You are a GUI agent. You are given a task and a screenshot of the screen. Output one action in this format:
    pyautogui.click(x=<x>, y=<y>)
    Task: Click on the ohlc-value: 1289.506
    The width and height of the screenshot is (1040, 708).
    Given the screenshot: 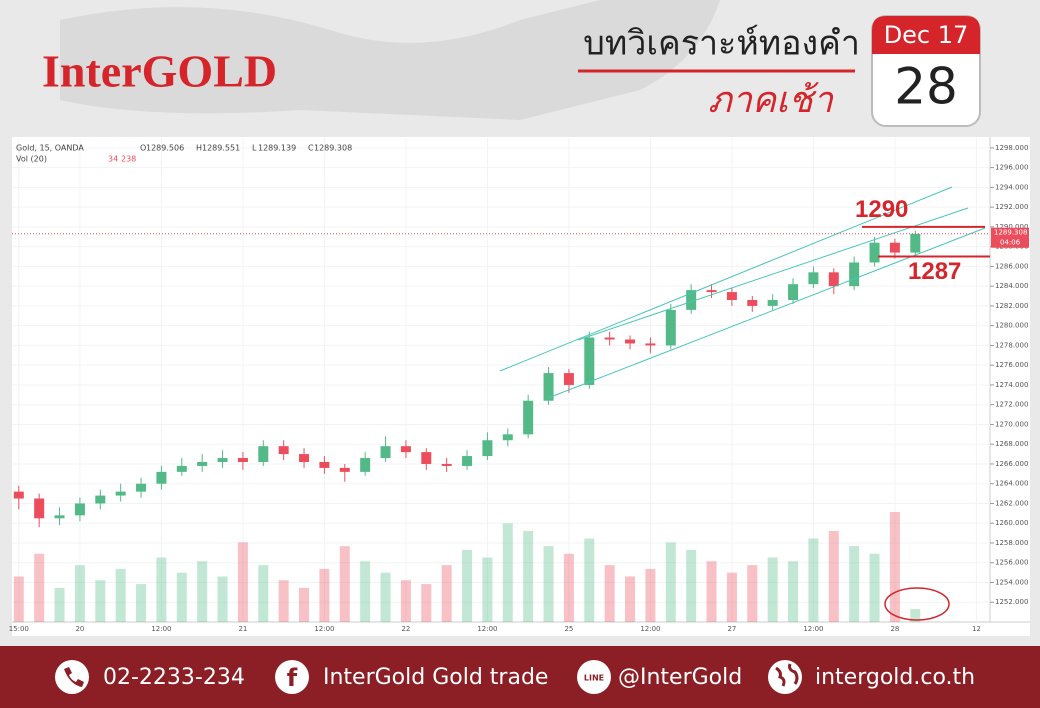 What is the action you would take?
    pyautogui.click(x=165, y=148)
    